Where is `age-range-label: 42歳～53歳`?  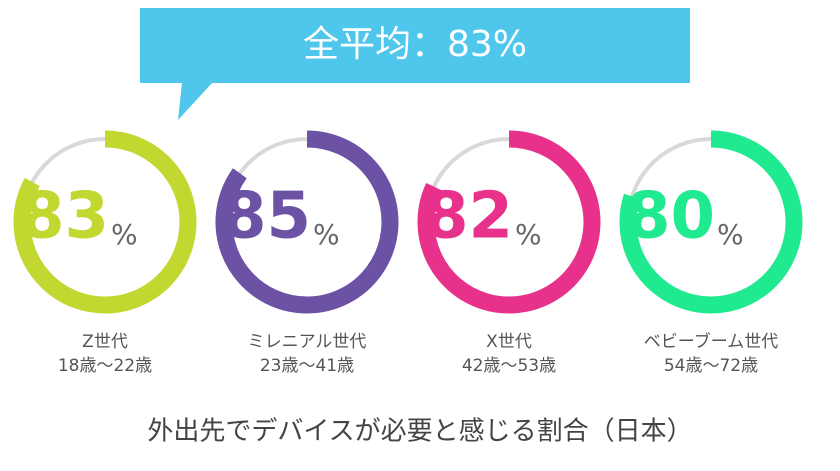
age-range-label: 42歳～53歳 is located at coordinates (509, 366).